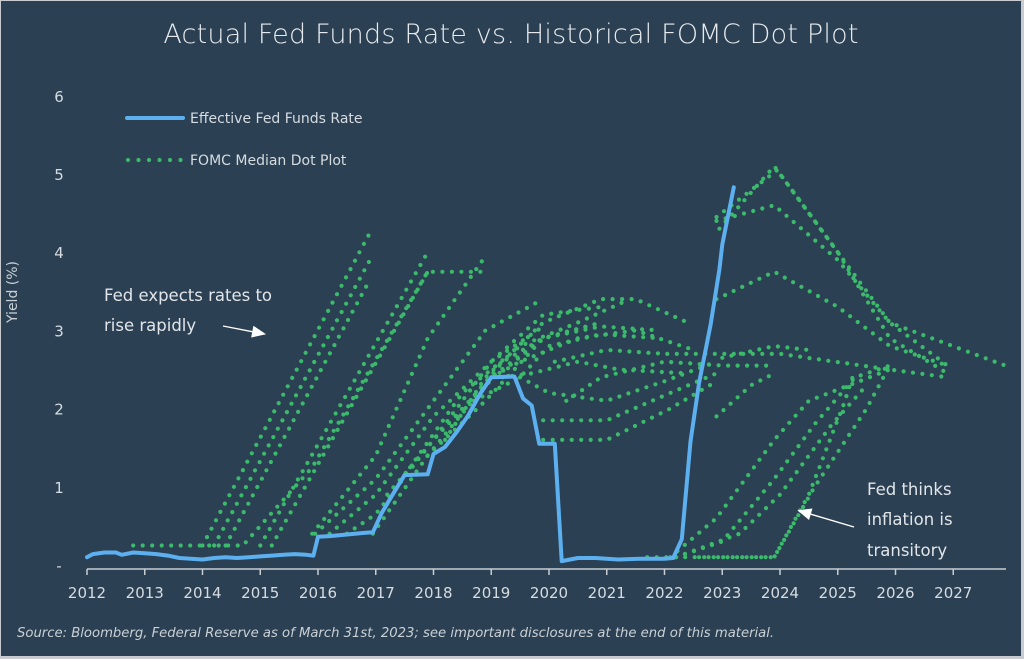 The image size is (1024, 659). What do you see at coordinates (59, 253) in the screenshot?
I see `y-tick-label: 4` at bounding box center [59, 253].